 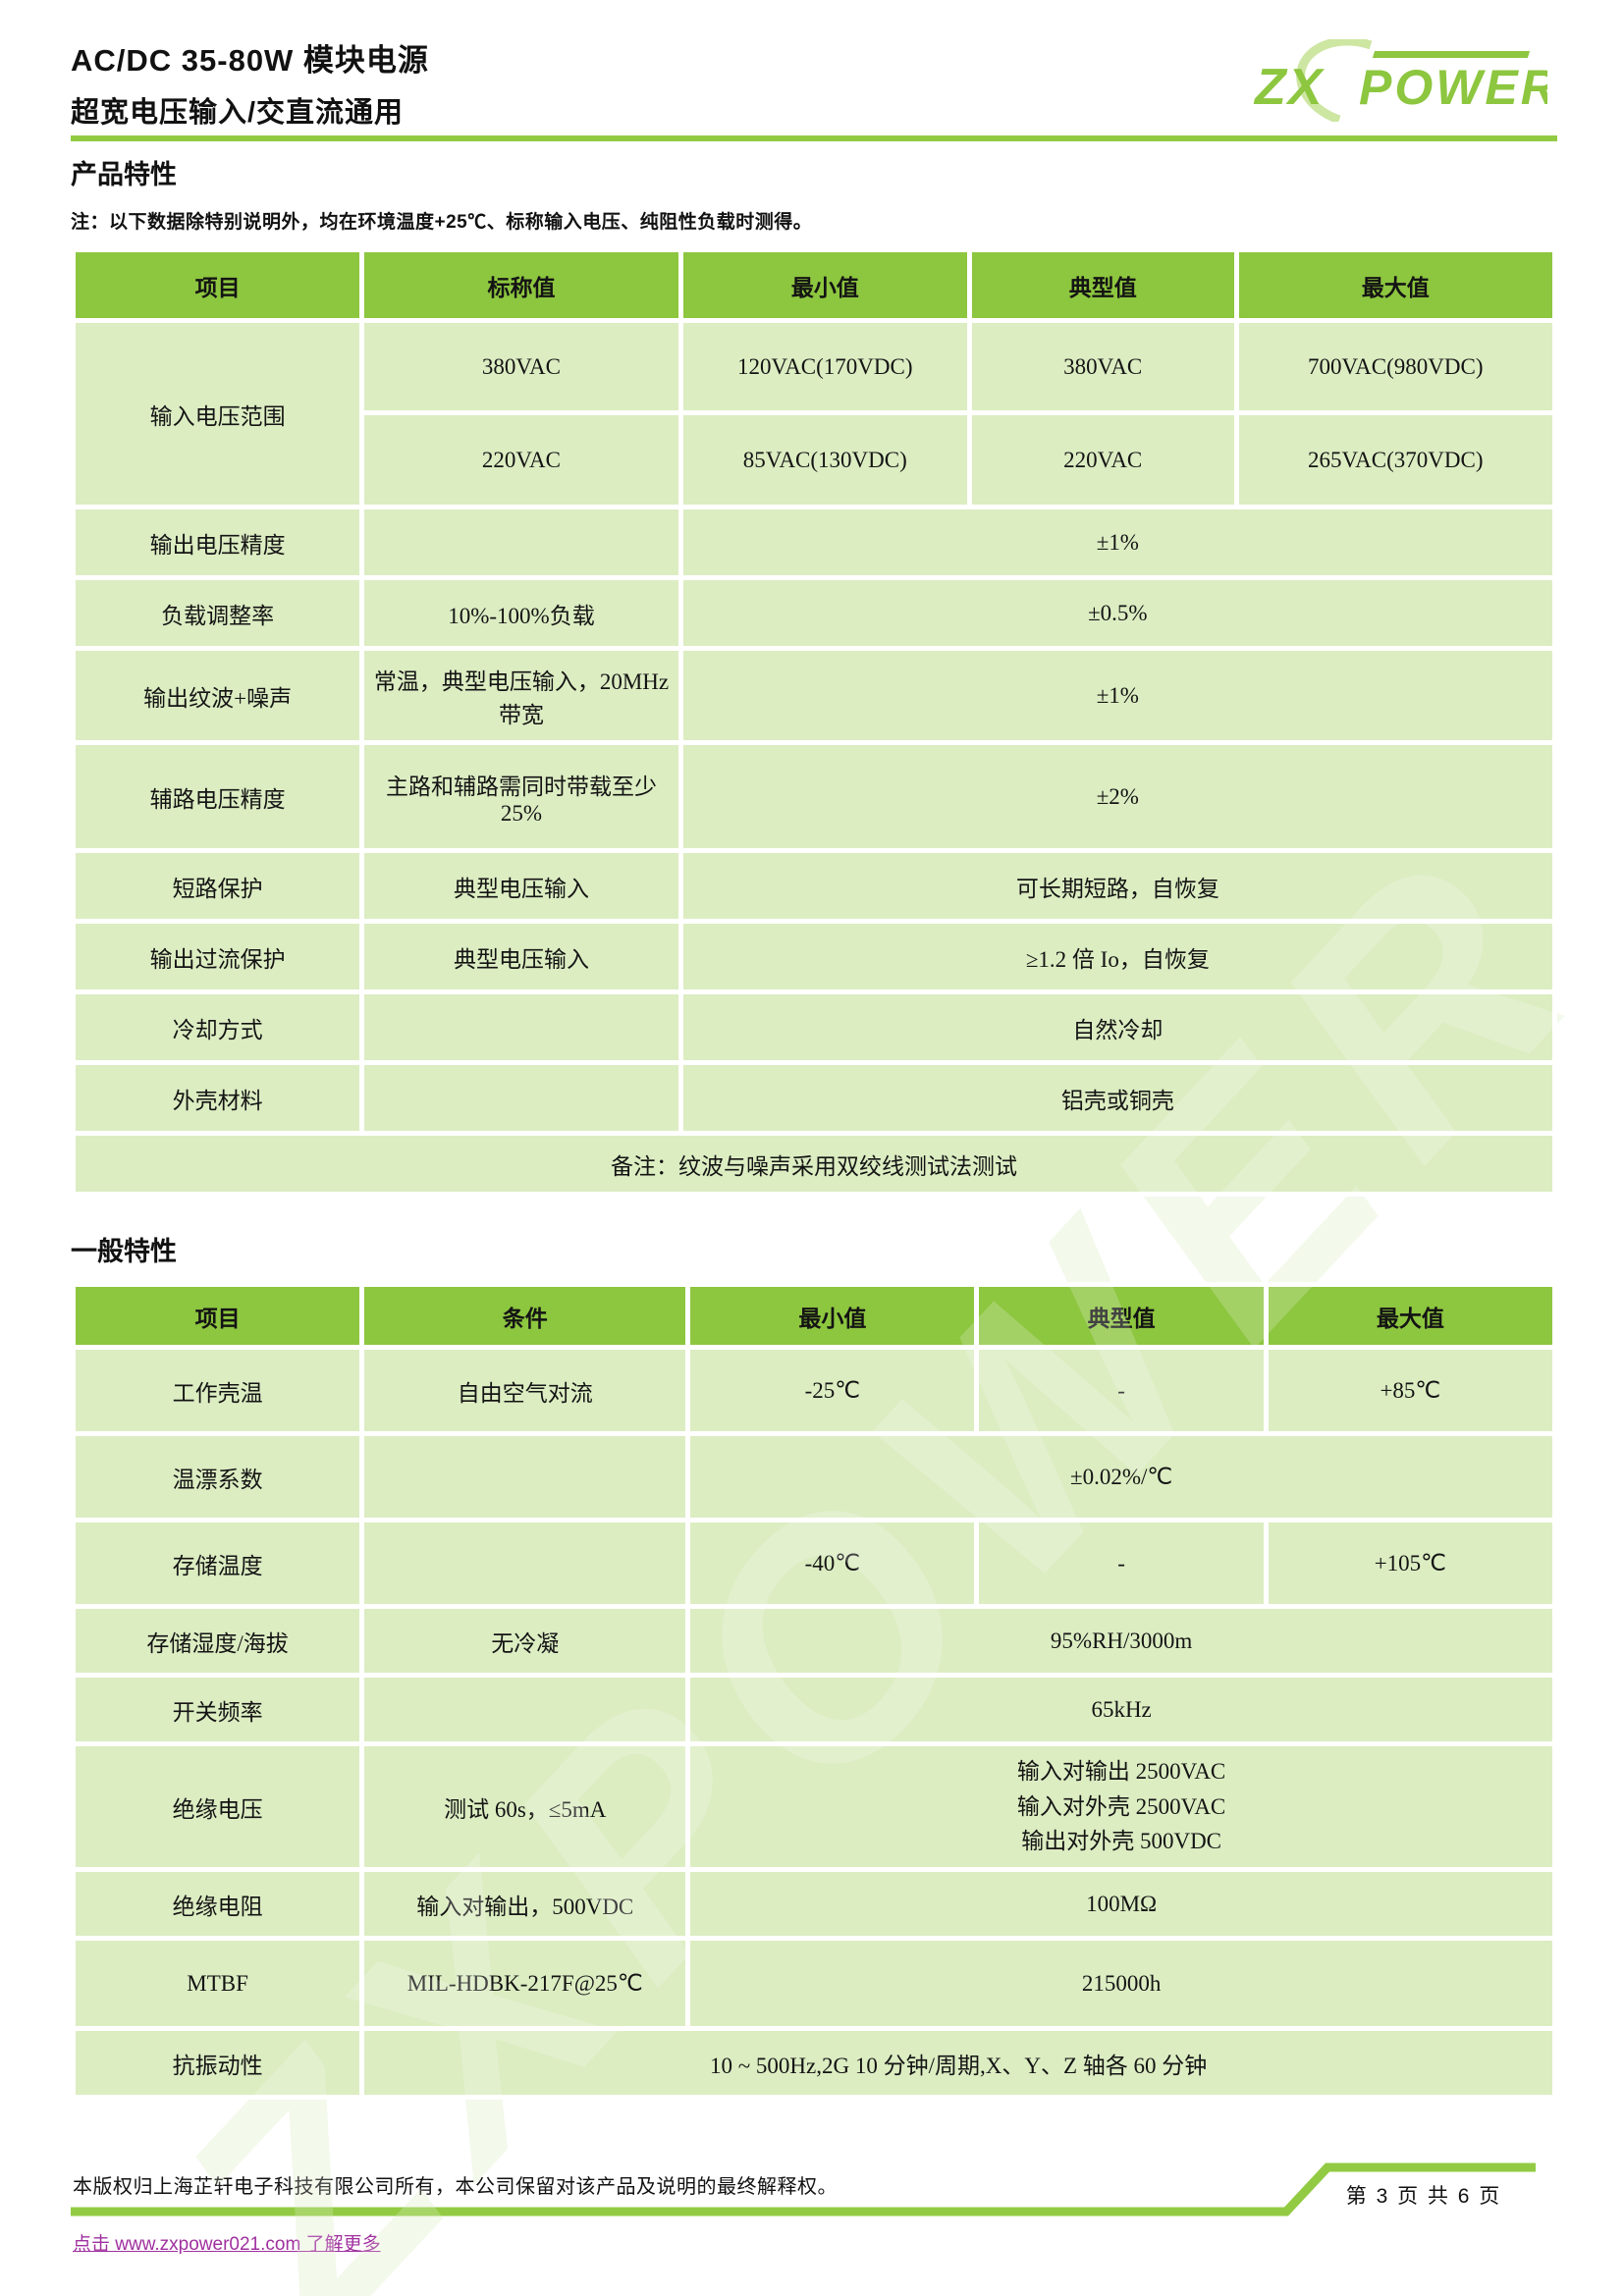 What do you see at coordinates (1395, 459) in the screenshot?
I see `cell-max: 265VAC(370VDC)` at bounding box center [1395, 459].